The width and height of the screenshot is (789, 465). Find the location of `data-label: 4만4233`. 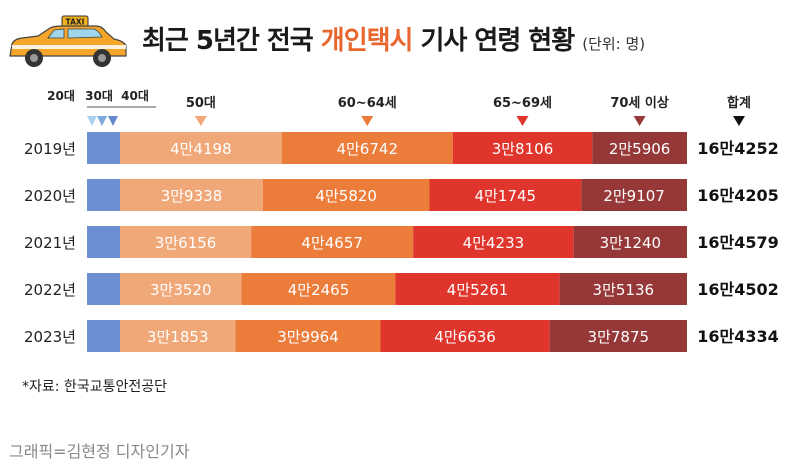

data-label: 4만4233 is located at coordinates (494, 243).